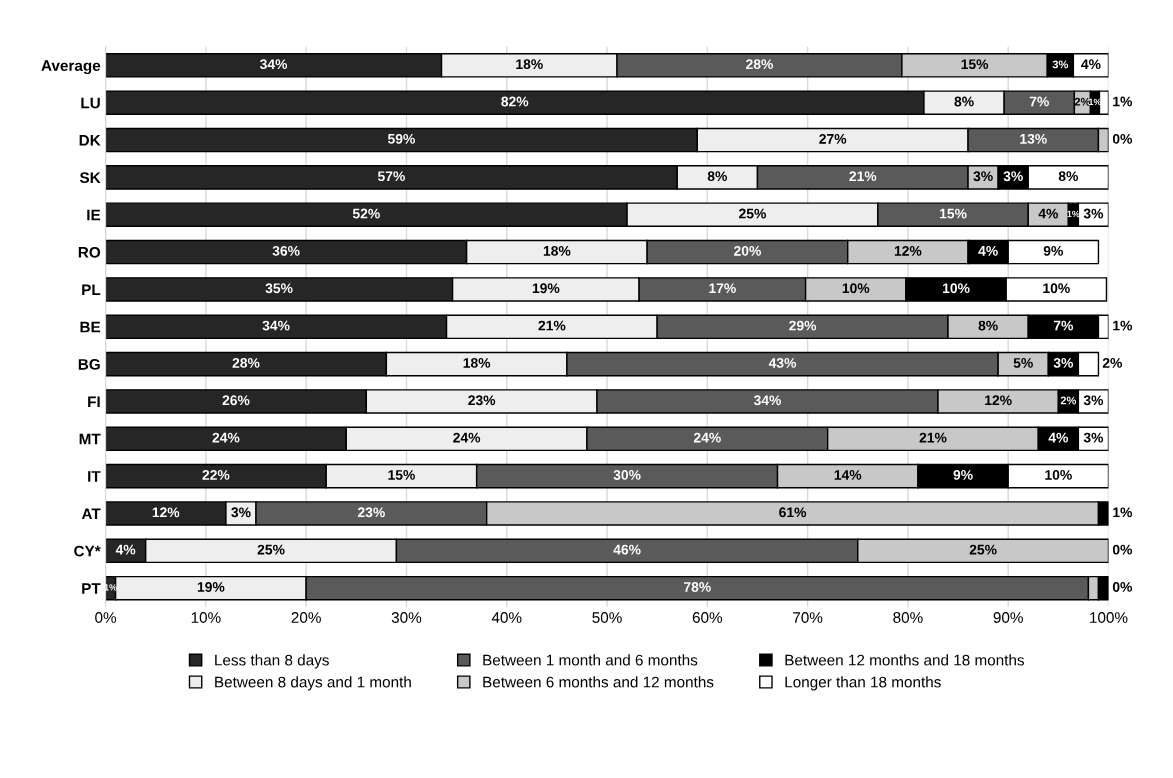  Describe the element at coordinates (908, 617) in the screenshot. I see `x-tick-label: 80%` at that location.